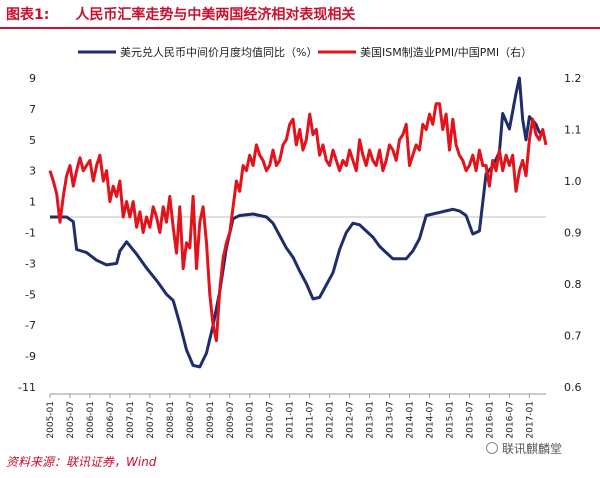 This screenshot has width=600, height=478. Describe the element at coordinates (51, 420) in the screenshot. I see `x-tick-label: 2005-01` at that location.